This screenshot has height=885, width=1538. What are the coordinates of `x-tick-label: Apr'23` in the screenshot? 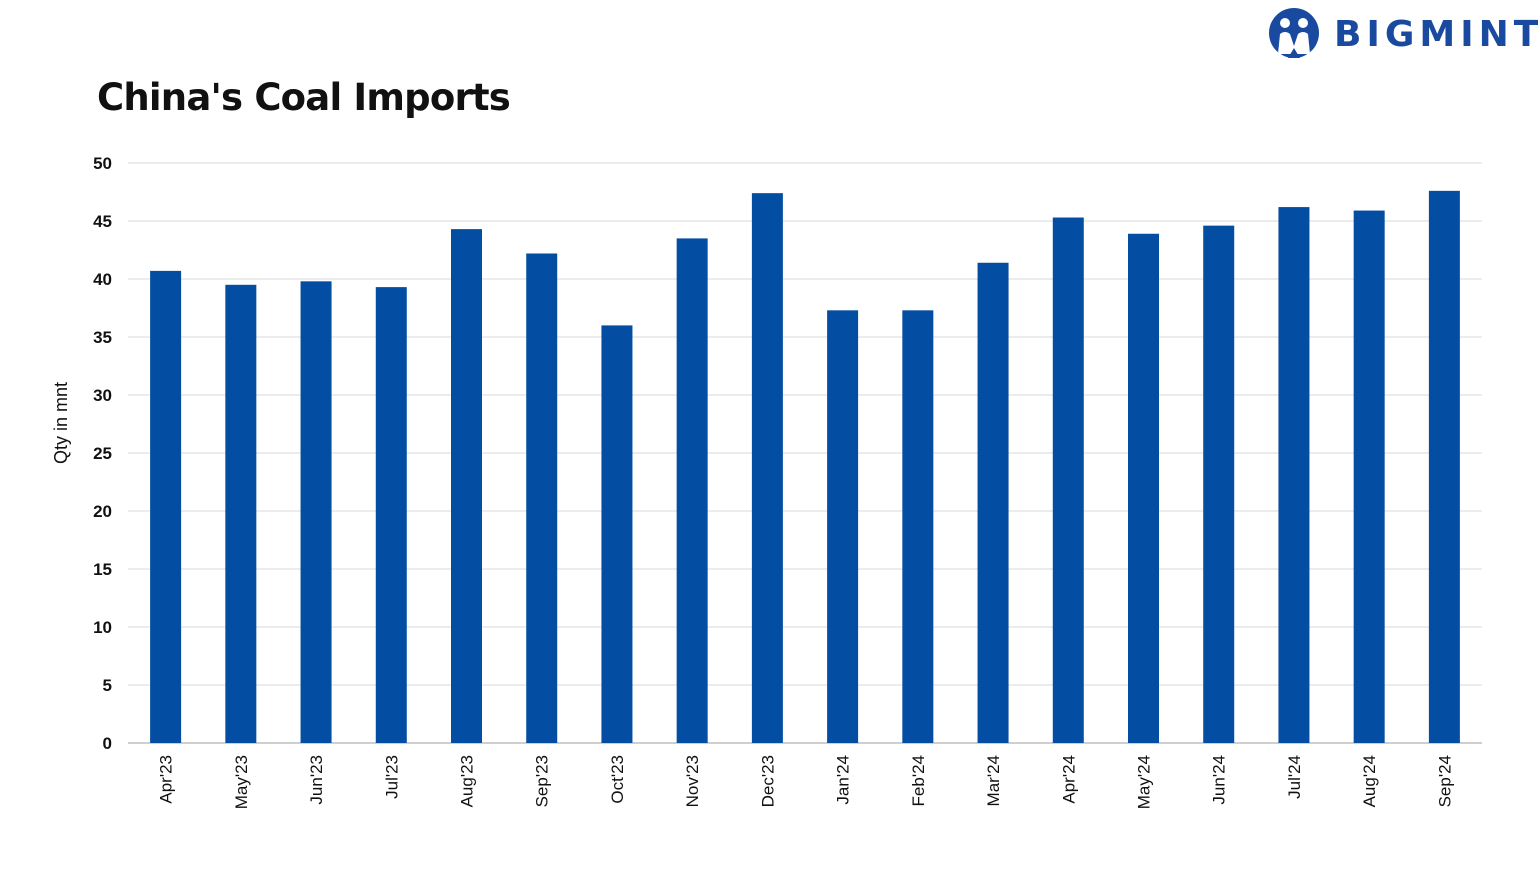 It's located at (166, 779).